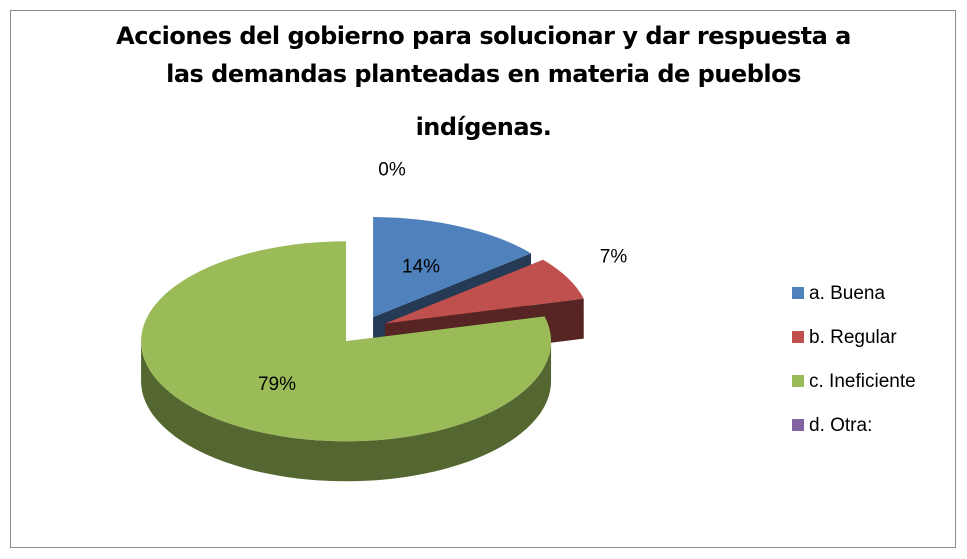  Describe the element at coordinates (853, 337) in the screenshot. I see `legend-label: b. Regular` at that location.